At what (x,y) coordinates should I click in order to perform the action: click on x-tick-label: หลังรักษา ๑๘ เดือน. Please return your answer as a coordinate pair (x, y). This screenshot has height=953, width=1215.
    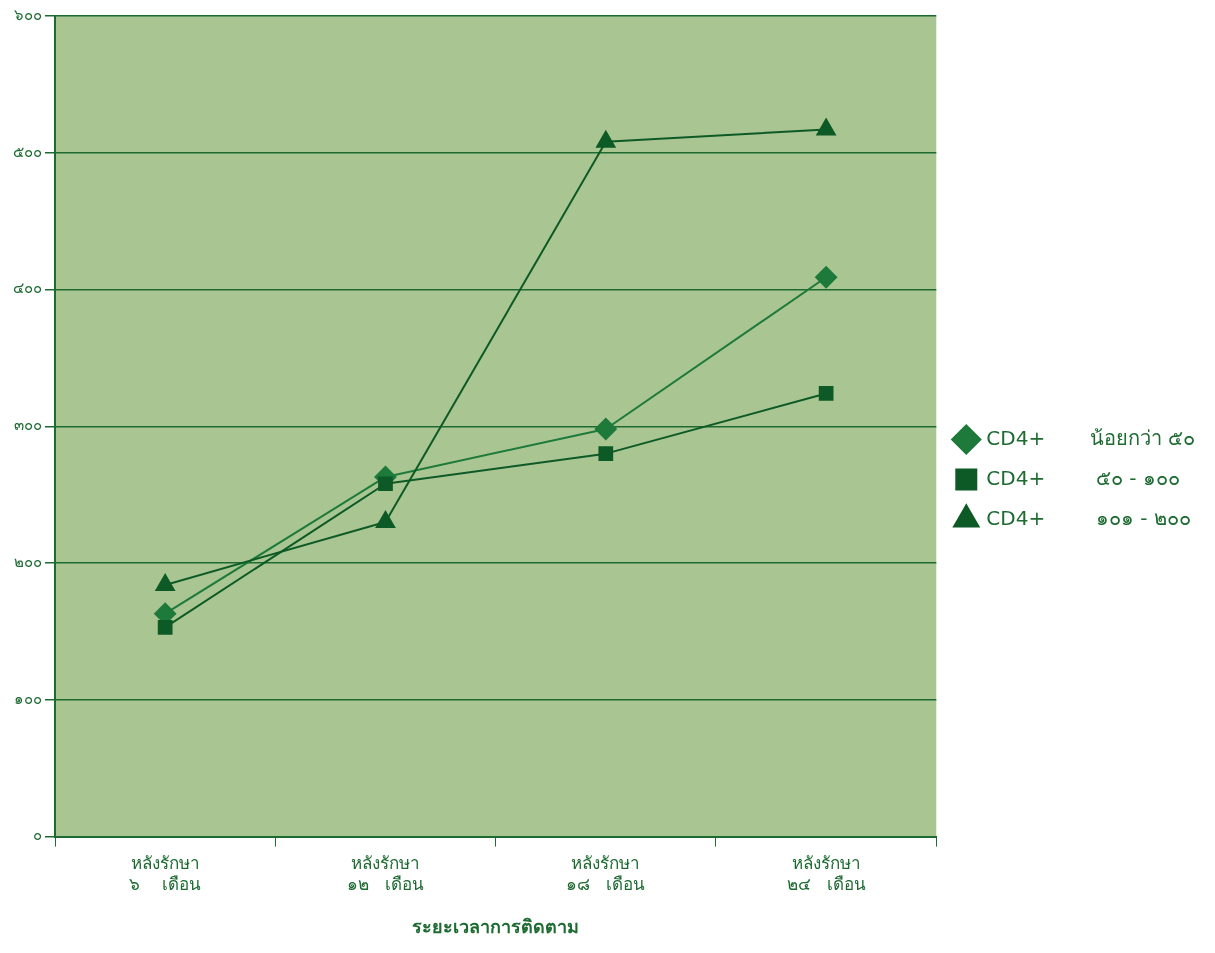
    Looking at the image, I should click on (606, 873).